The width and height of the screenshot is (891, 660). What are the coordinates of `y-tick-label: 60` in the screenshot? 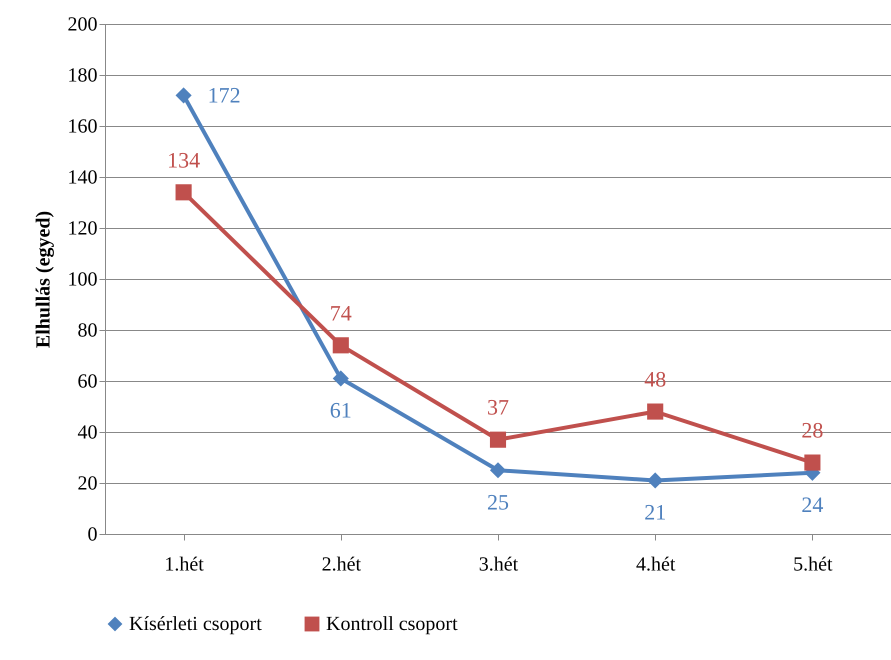 It's located at (88, 381).